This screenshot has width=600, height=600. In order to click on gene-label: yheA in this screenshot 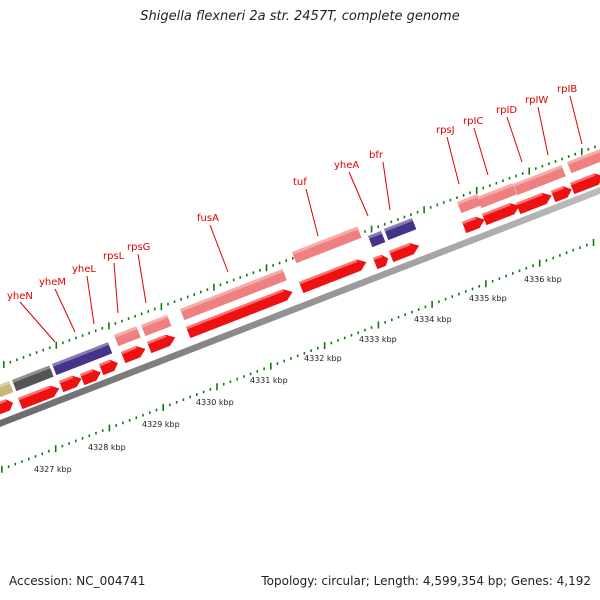, I will do `click(346, 165)`.